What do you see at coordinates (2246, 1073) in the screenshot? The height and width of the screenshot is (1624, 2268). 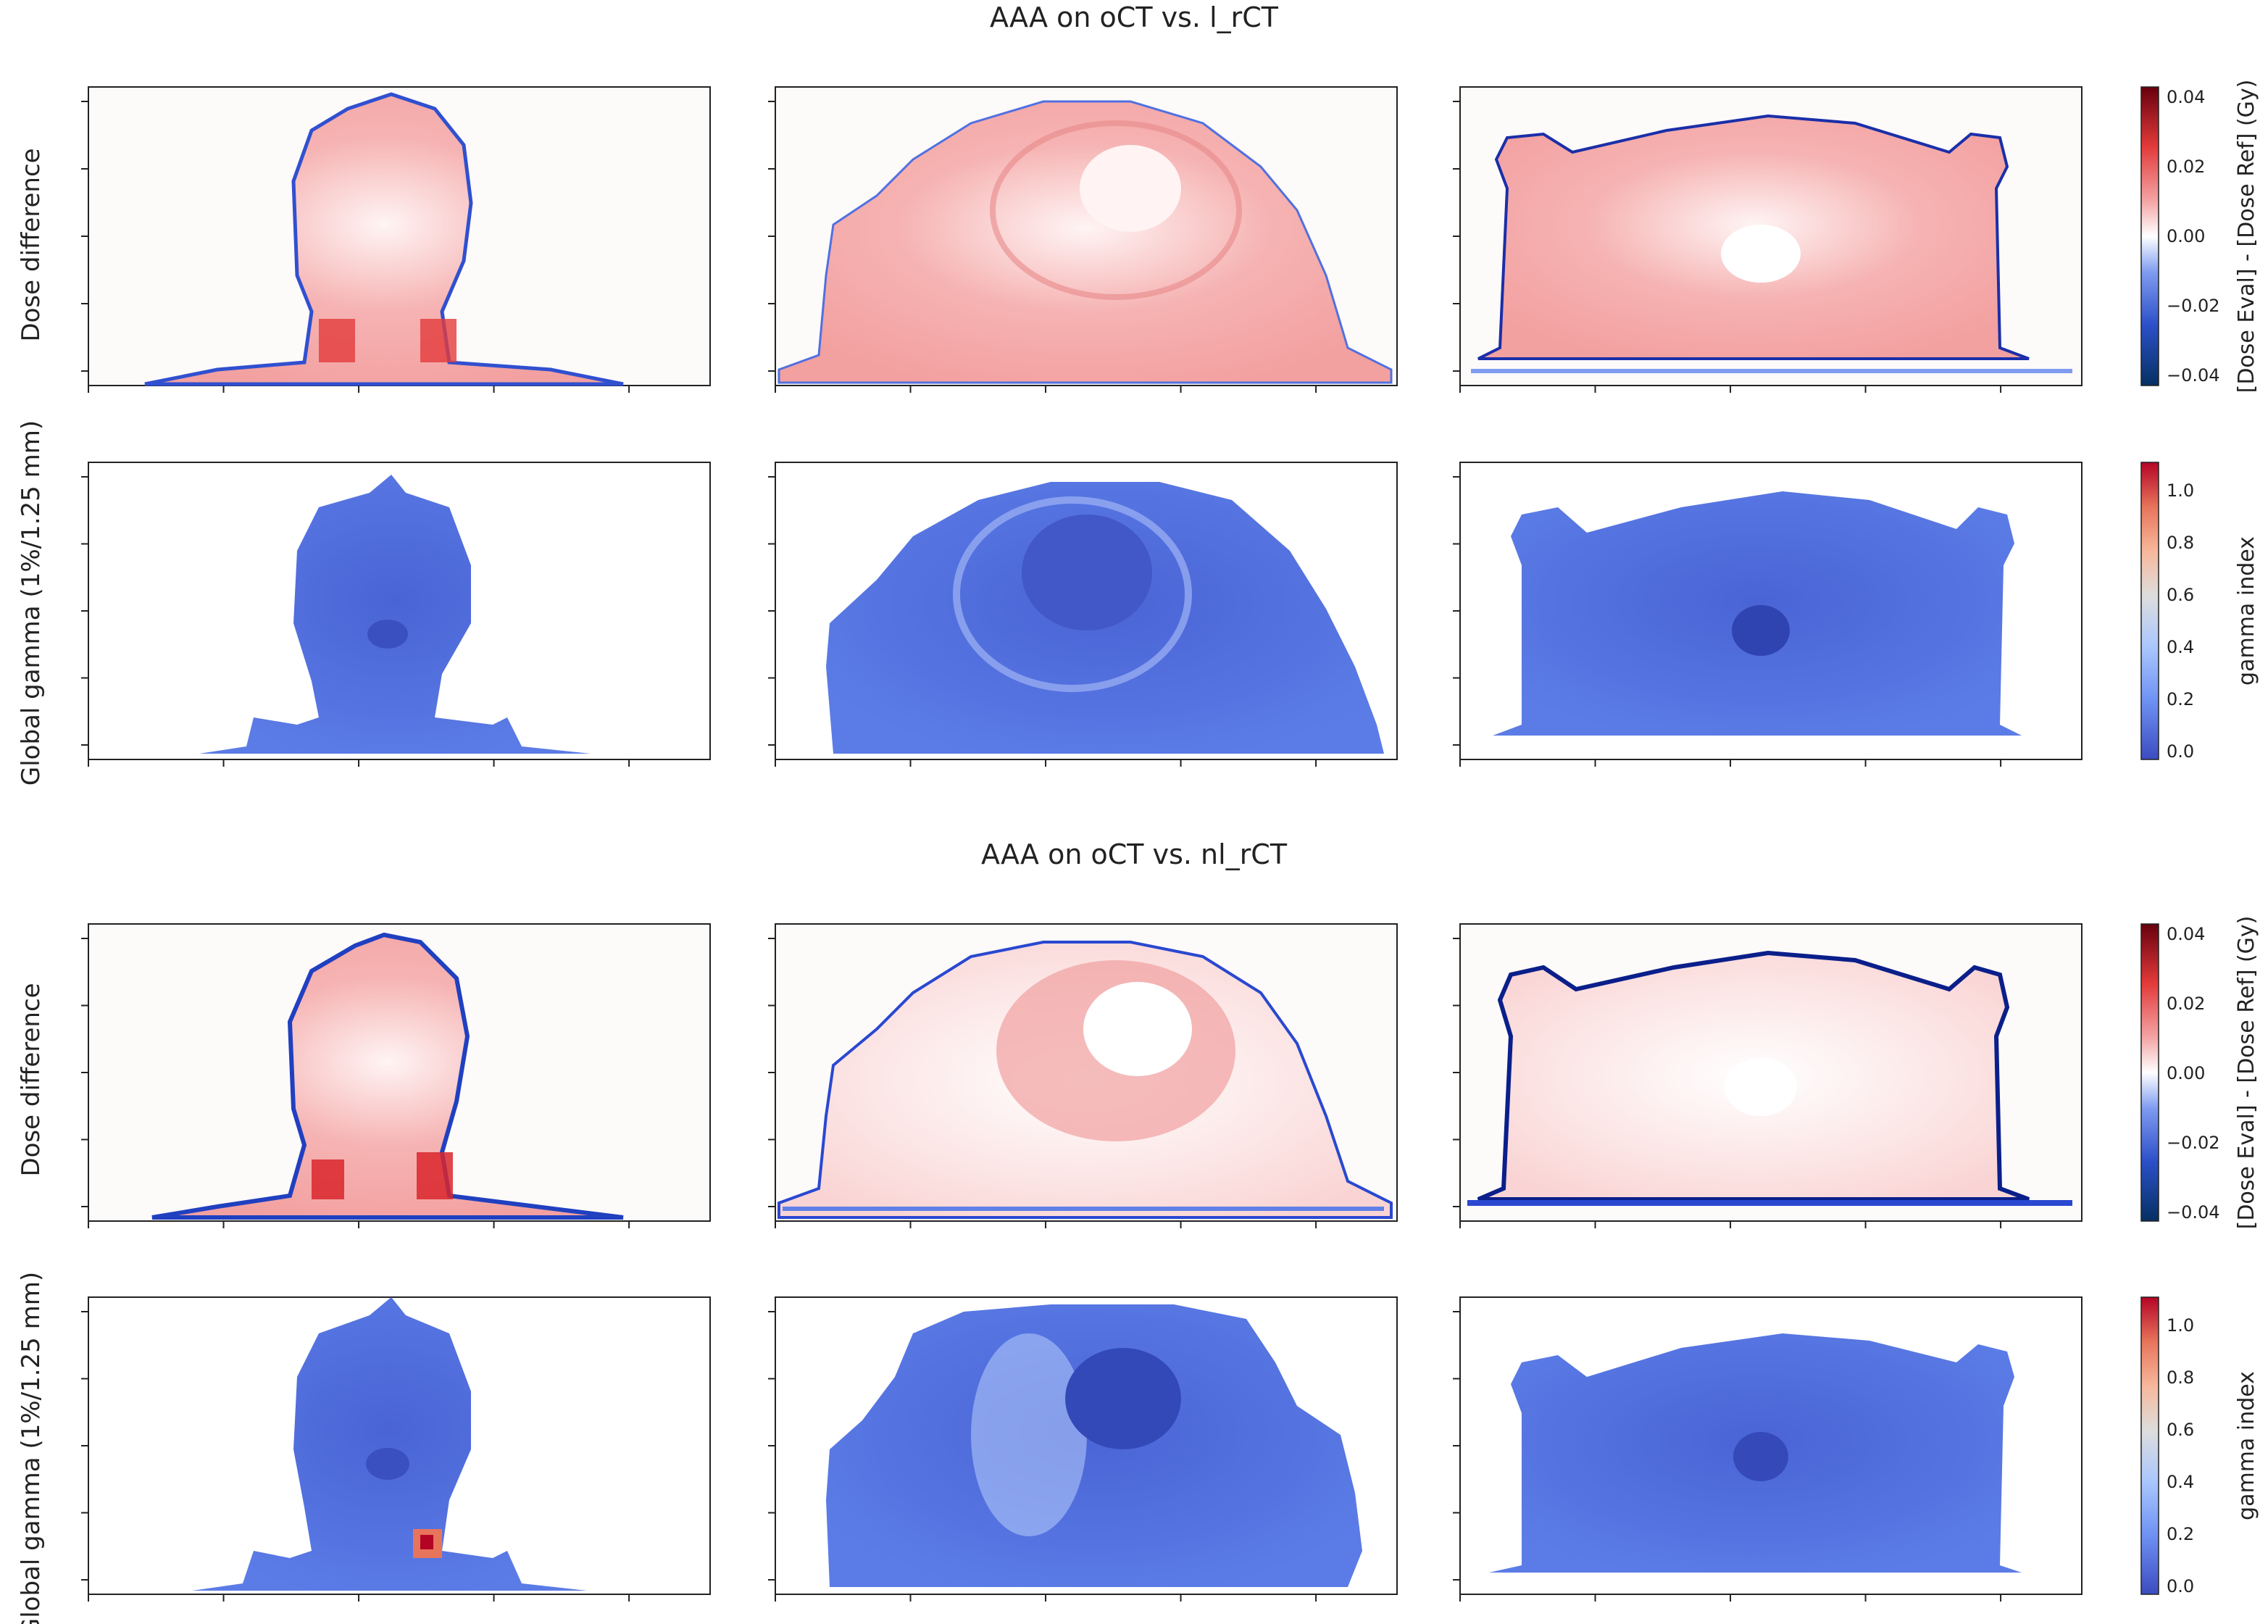 I see `colorbar-label-diff-2: [Dose Eval] - [Dose Ref] (Gy)` at bounding box center [2246, 1073].